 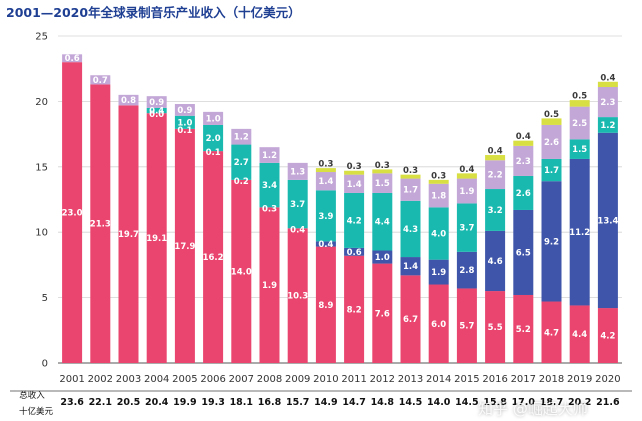 I want to click on data-label-physical: 1.9, so click(x=269, y=286).